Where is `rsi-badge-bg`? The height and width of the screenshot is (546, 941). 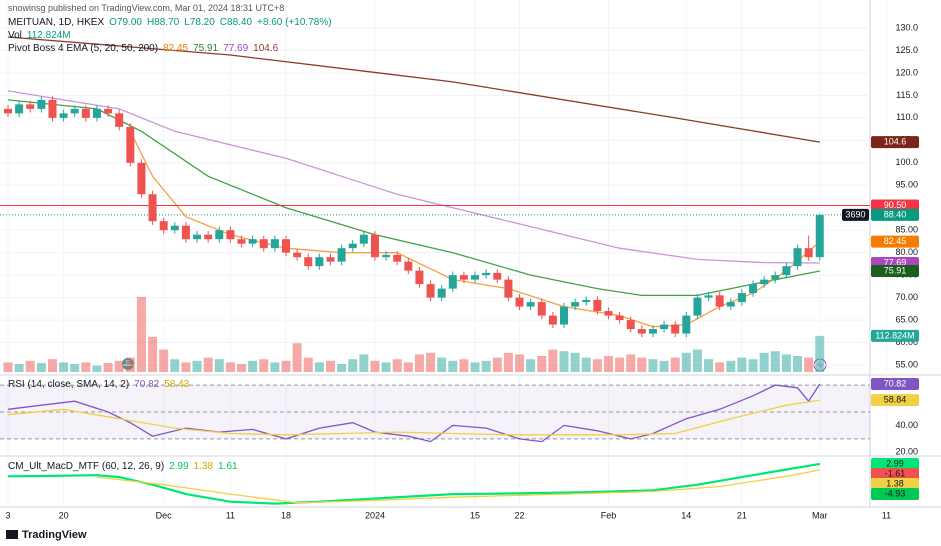
rsi-badge-bg is located at coordinates (895, 400).